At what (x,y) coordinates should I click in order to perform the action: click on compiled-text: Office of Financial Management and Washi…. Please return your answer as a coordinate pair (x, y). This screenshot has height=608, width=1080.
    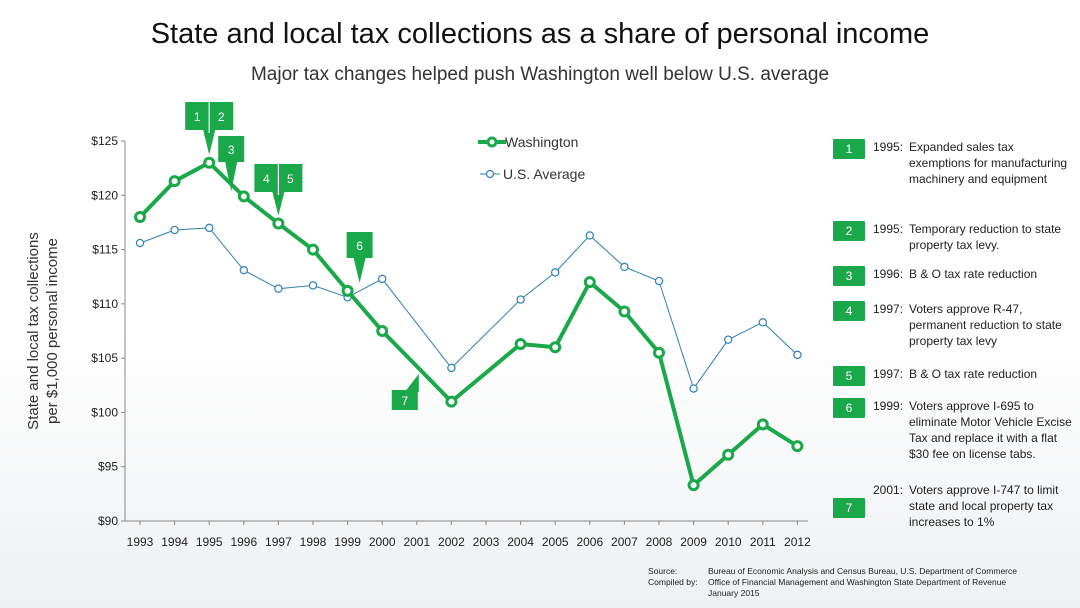
    Looking at the image, I should click on (857, 582).